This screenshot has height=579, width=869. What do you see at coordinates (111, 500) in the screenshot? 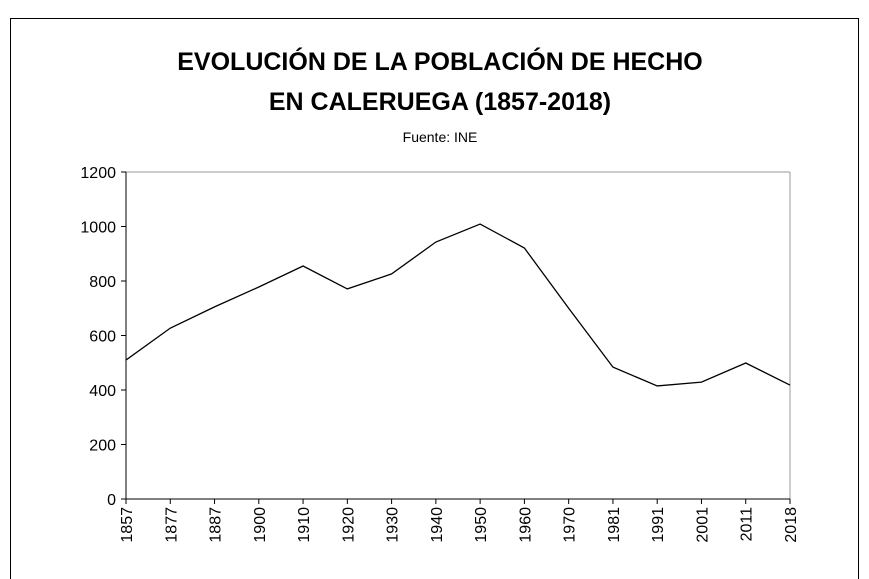
I see `y-tick-label: 0` at bounding box center [111, 500].